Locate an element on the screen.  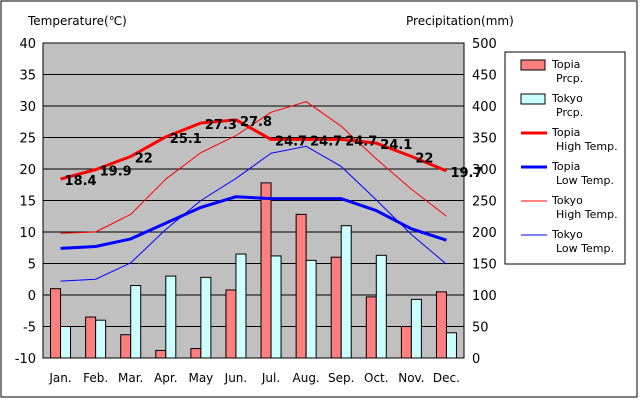
data-label: 24.1 is located at coordinates (396, 145).